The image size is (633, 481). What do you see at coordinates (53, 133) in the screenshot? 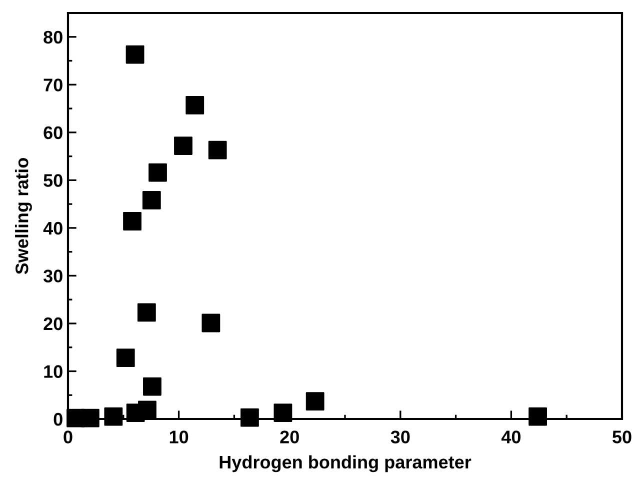
I see `y-tick-label: 60` at bounding box center [53, 133].